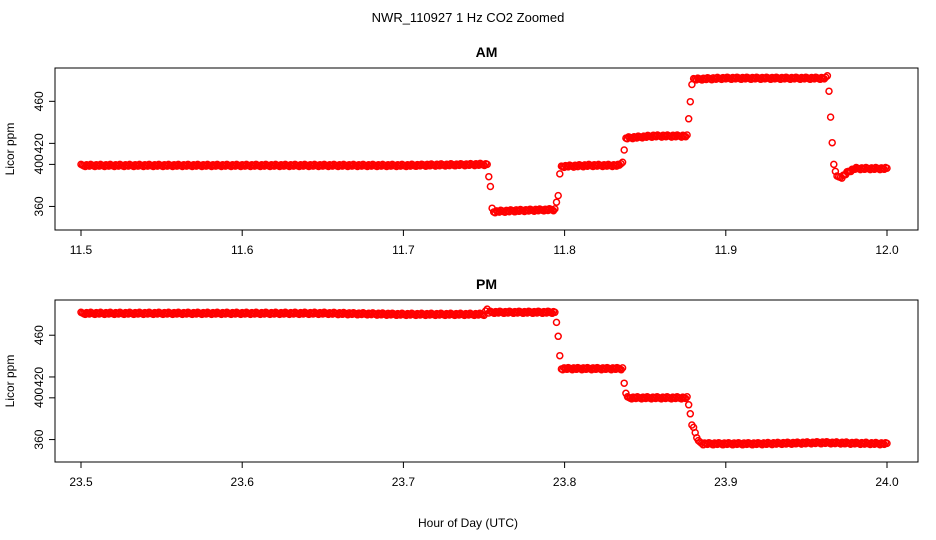 The width and height of the screenshot is (936, 540). Describe the element at coordinates (39, 101) in the screenshot. I see `am-y-tick-label: 460` at that location.